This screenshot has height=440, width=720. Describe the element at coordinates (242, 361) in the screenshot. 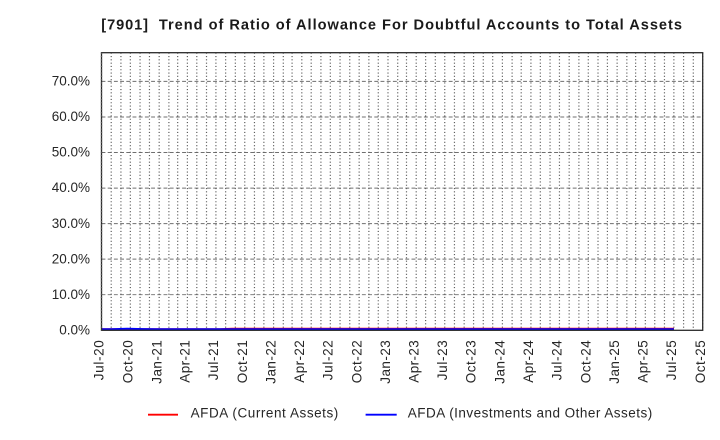

I see `svg-text: Oct-21` at that location.